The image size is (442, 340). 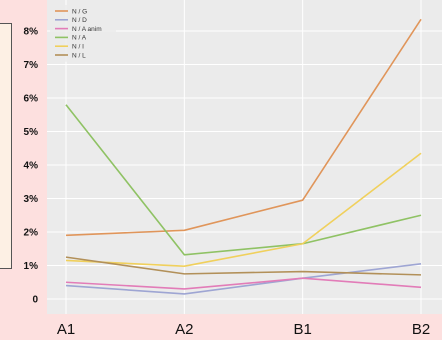 What do you see at coordinates (31, 233) in the screenshot?
I see `y-tick-label: 2%` at bounding box center [31, 233].